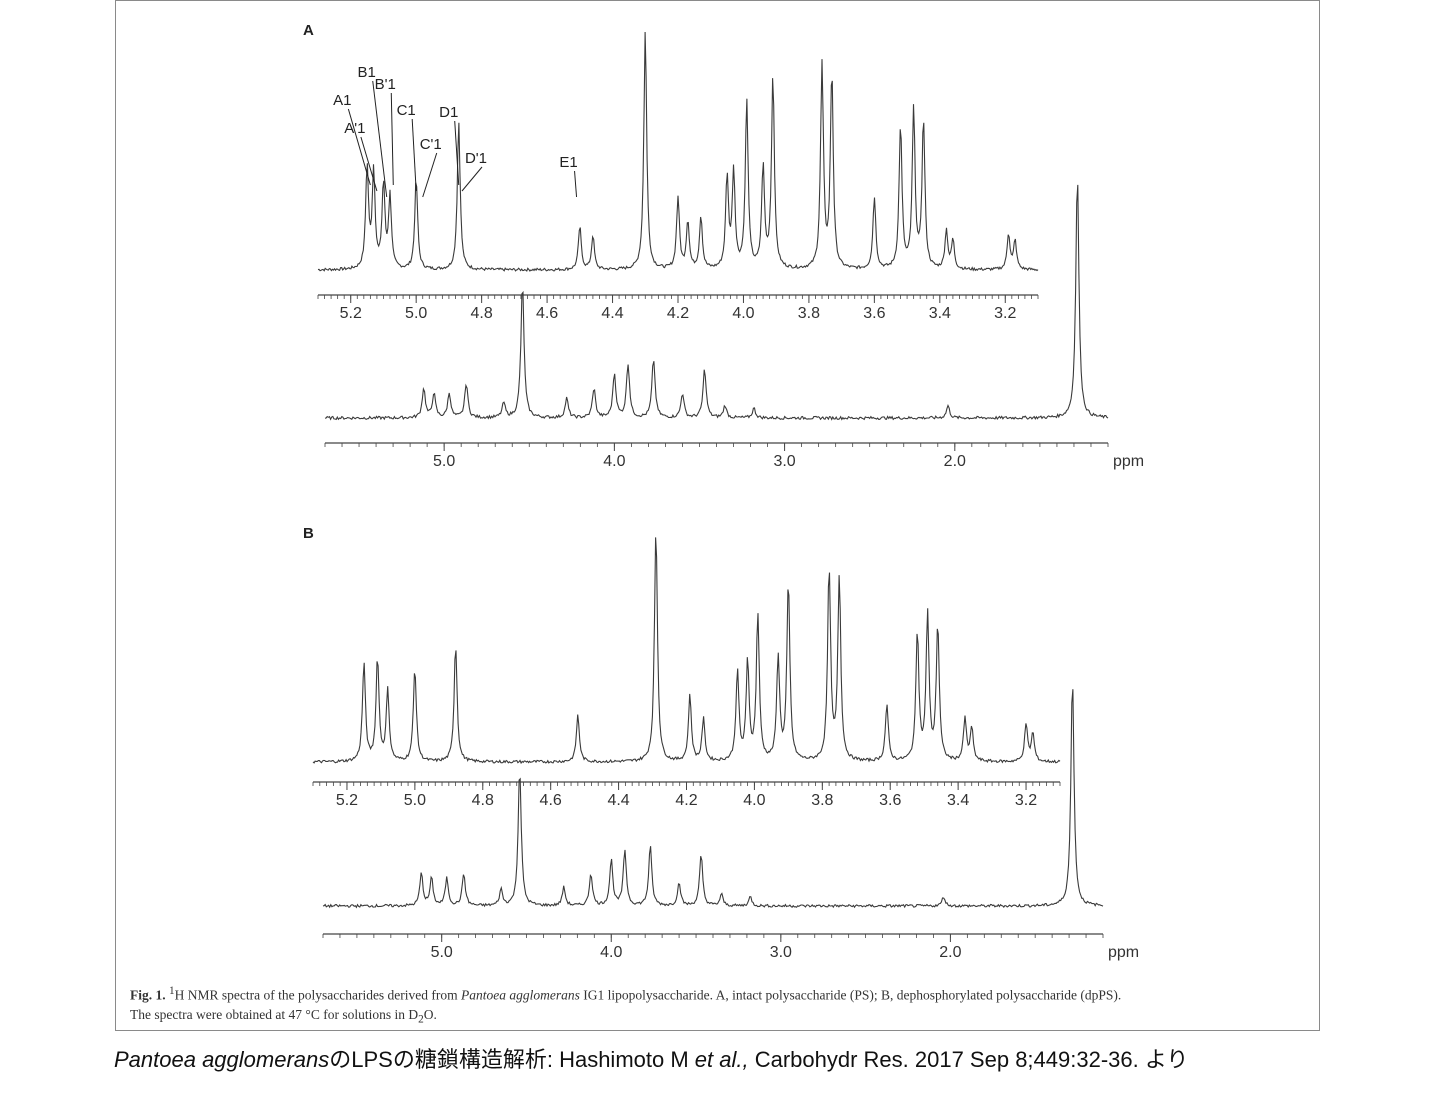 Image resolution: width=1449 pixels, height=1093 pixels. Describe the element at coordinates (686, 651) in the screenshot. I see `spectrum-trace-expanded-B` at that location.